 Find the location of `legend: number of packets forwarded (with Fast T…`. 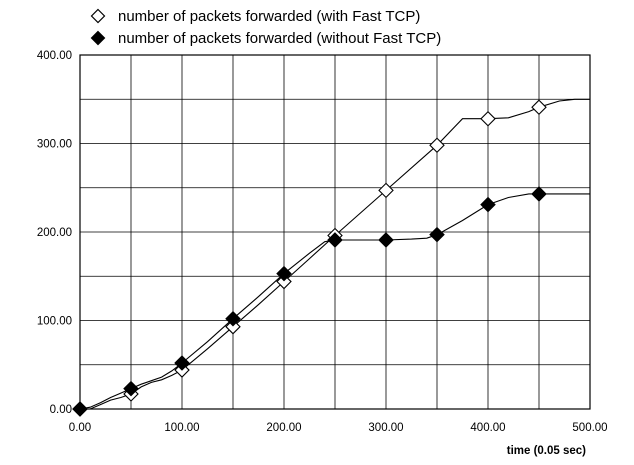

legend: number of packets forwarded (with Fast T… is located at coordinates (265, 27).